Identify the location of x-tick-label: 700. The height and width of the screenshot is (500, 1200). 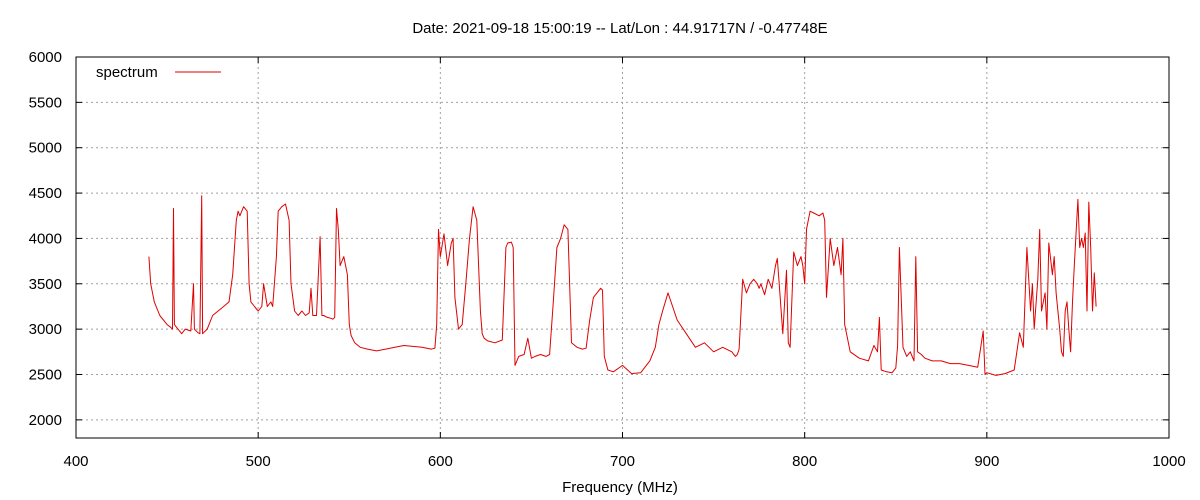
(622, 461).